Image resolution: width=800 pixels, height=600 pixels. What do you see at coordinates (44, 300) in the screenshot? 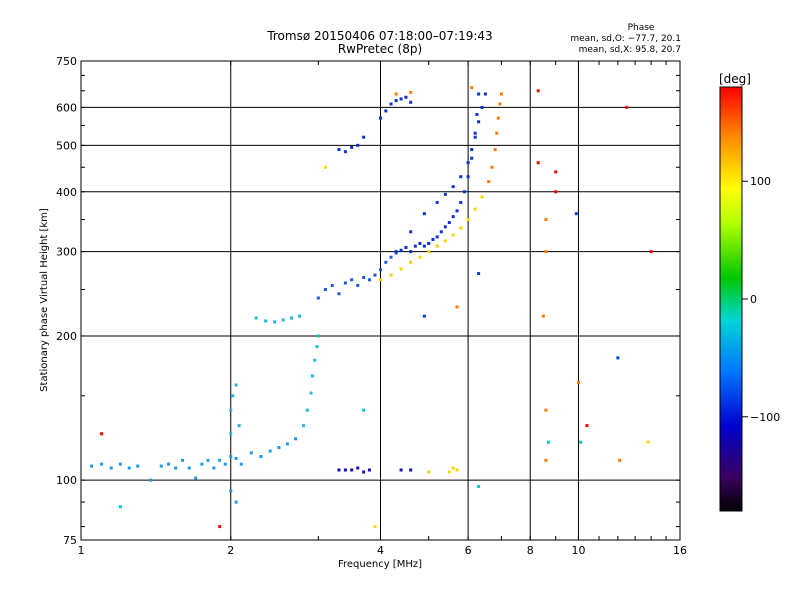
I see `y-axis-label: Stationary phase Virtual Height [km]` at bounding box center [44, 300].